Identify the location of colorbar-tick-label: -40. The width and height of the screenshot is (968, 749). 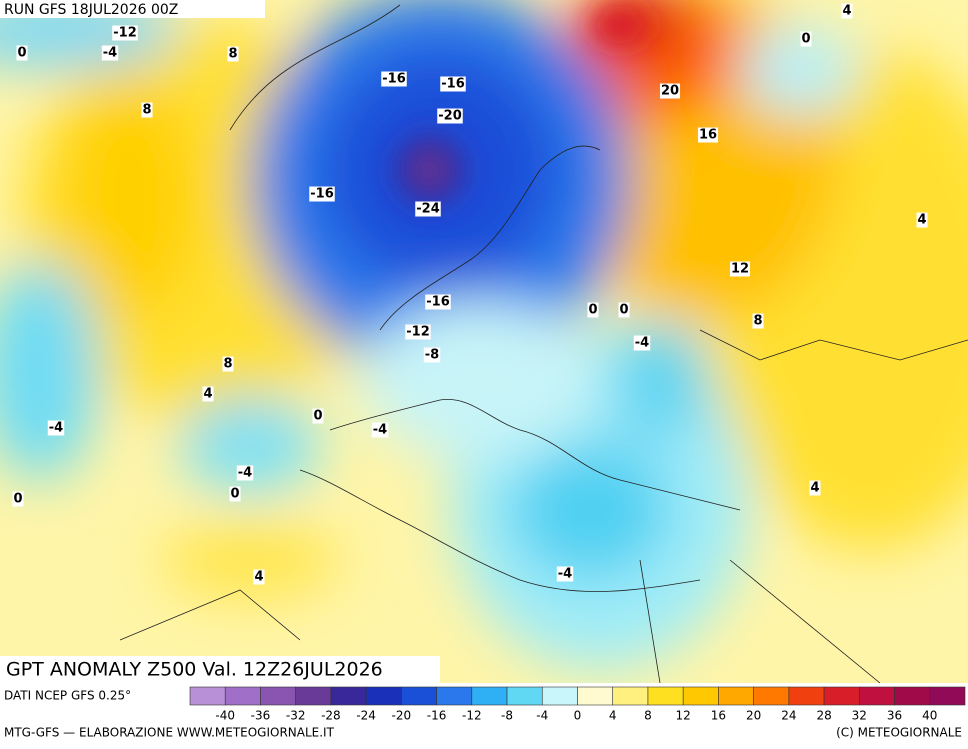
(225, 716).